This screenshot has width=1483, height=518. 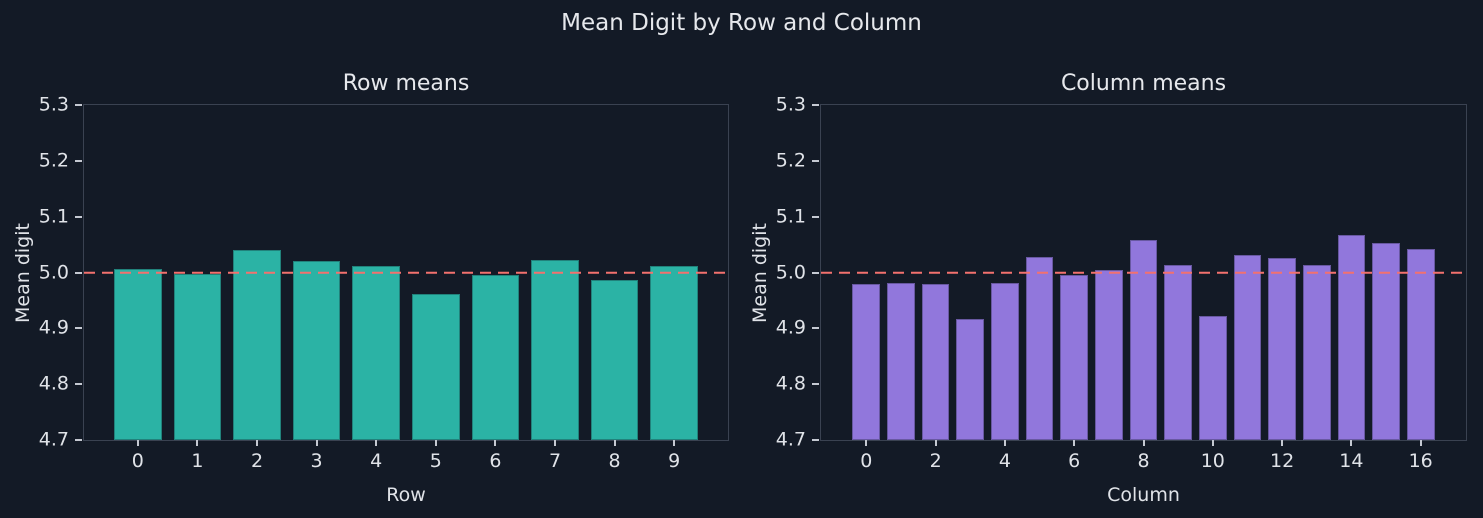 What do you see at coordinates (23, 272) in the screenshot?
I see `row-chart-y-axis-label: Mean digit` at bounding box center [23, 272].